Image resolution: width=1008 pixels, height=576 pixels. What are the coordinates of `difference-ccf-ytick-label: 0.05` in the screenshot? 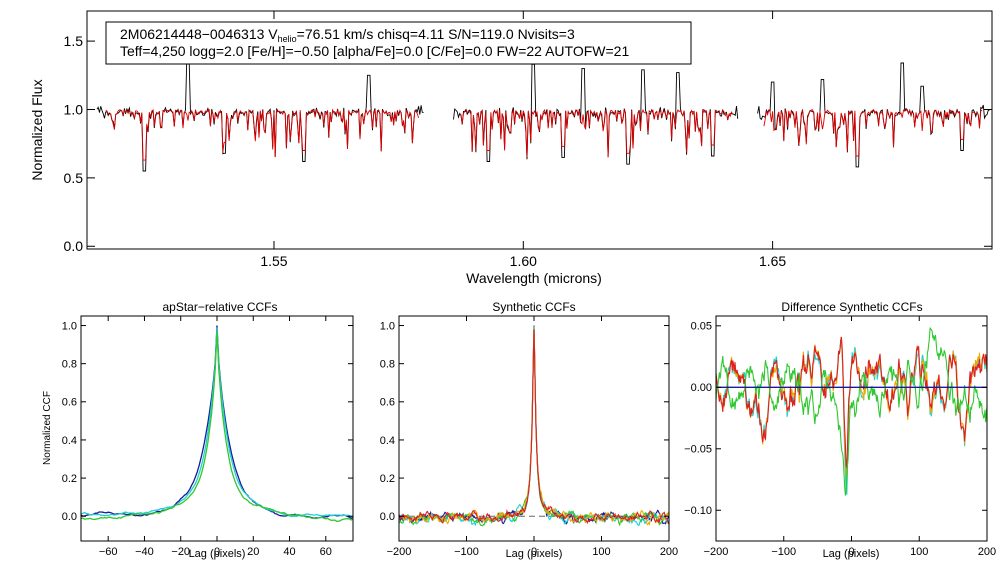 It's located at (701, 327).